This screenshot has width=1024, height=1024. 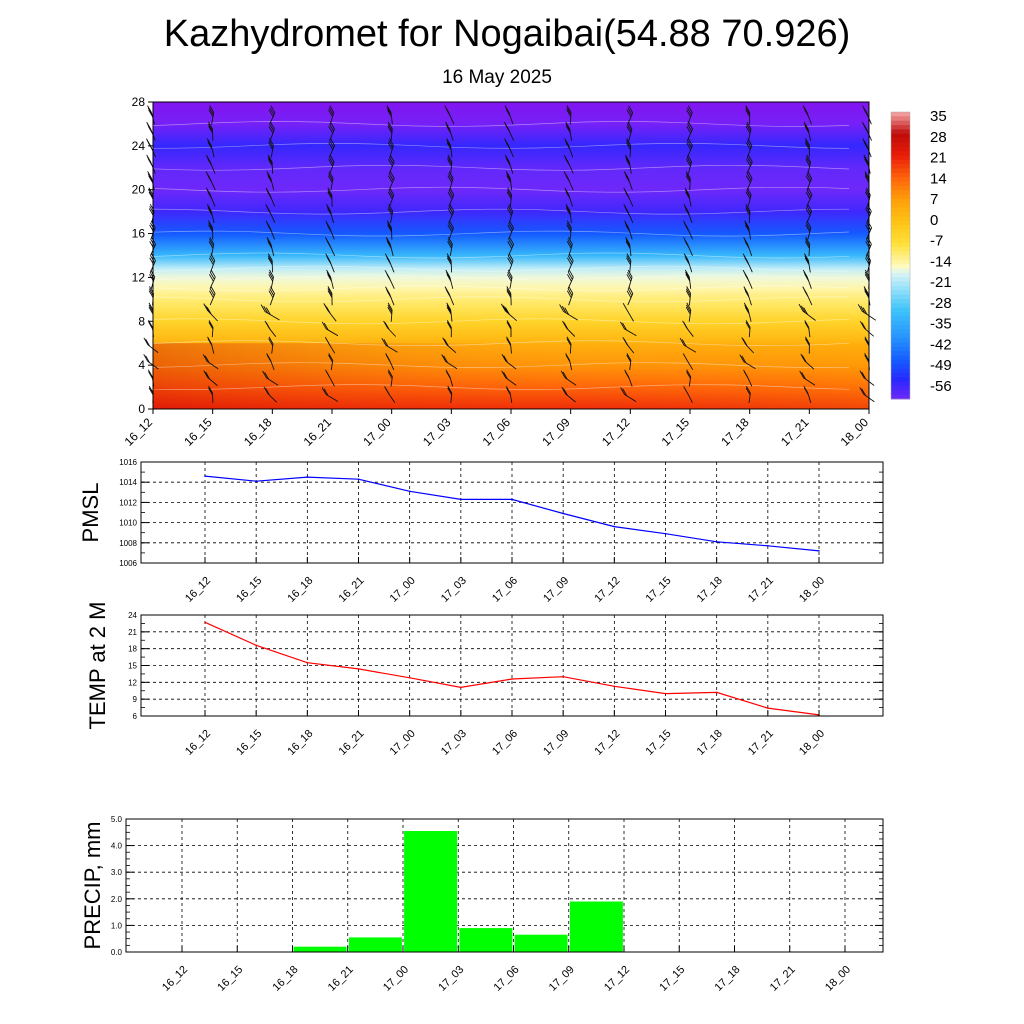 I want to click on x-tick-label: 17_21, so click(x=783, y=979).